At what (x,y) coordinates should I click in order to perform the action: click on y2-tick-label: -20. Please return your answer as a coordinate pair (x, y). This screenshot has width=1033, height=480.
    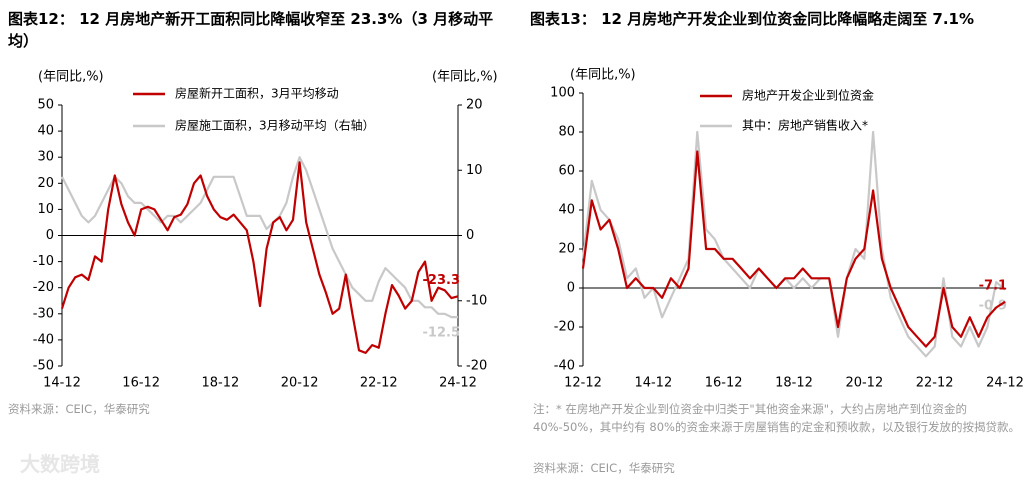
    Looking at the image, I should click on (476, 366).